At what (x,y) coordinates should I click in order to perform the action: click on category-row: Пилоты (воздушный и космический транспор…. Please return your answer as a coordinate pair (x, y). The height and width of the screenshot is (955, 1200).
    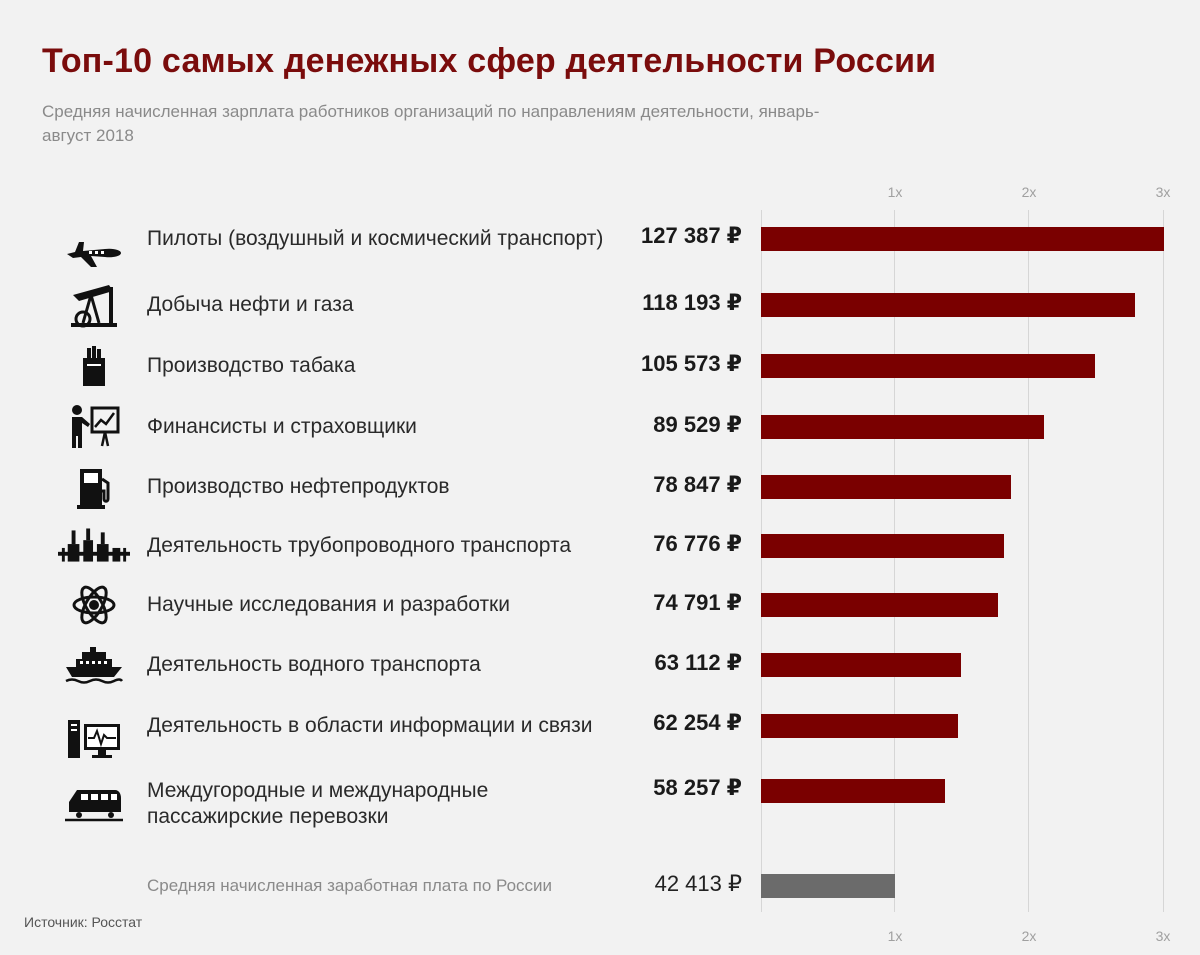
    Looking at the image, I should click on (600, 250).